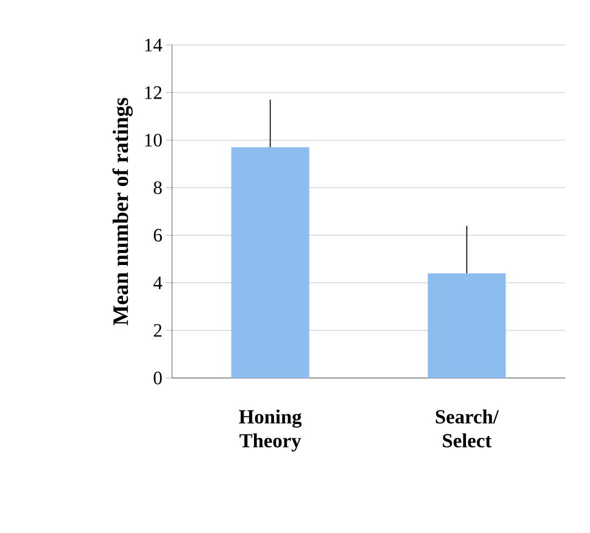 The width and height of the screenshot is (590, 533). I want to click on y-tick-label: 8, so click(158, 187).